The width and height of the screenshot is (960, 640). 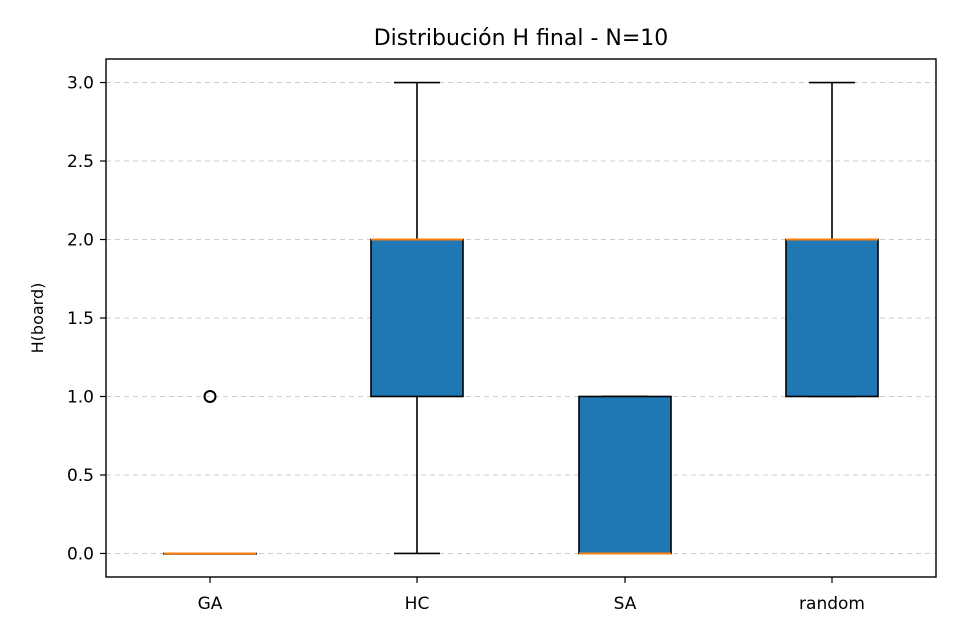 I want to click on box-sa, so click(x=625, y=475).